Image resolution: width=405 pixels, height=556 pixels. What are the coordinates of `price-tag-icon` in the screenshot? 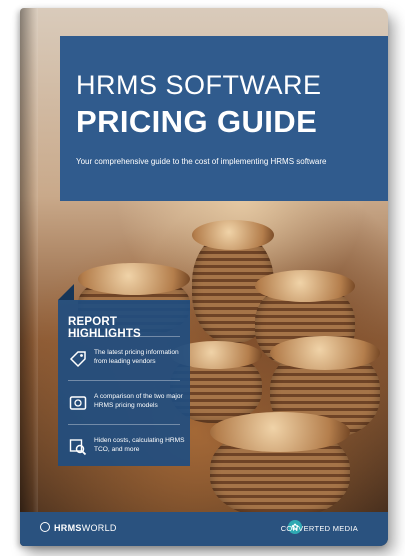 It's located at (78, 360).